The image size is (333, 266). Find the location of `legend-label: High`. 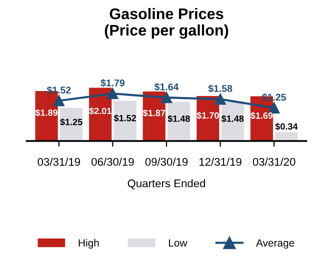

legend-label: High is located at coordinates (88, 243).